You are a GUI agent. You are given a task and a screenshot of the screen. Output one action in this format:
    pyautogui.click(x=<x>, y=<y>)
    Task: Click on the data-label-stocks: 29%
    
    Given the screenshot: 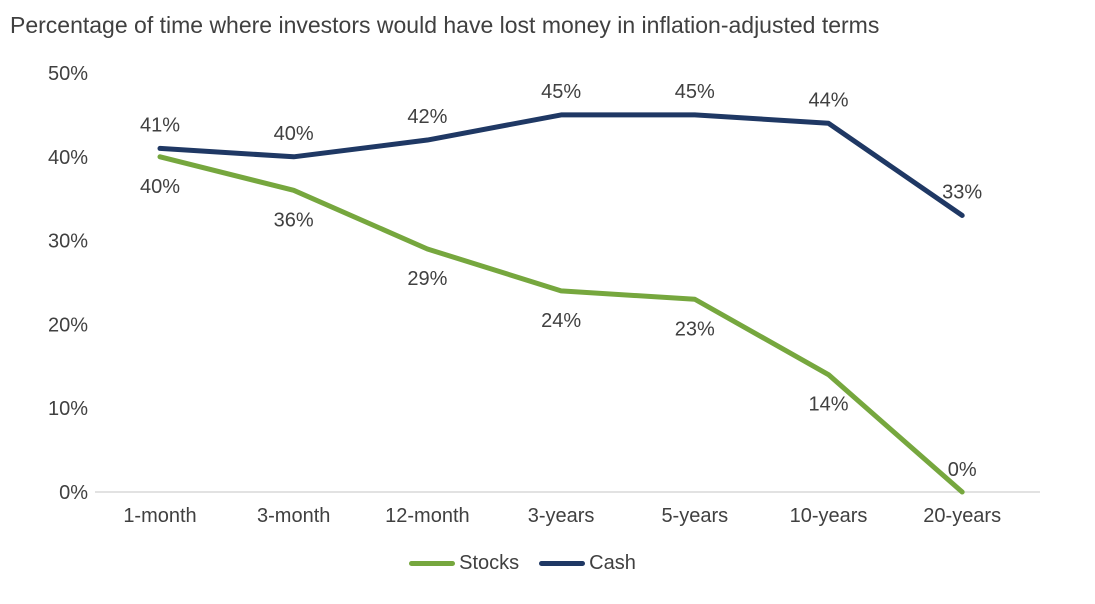 What is the action you would take?
    pyautogui.click(x=427, y=279)
    